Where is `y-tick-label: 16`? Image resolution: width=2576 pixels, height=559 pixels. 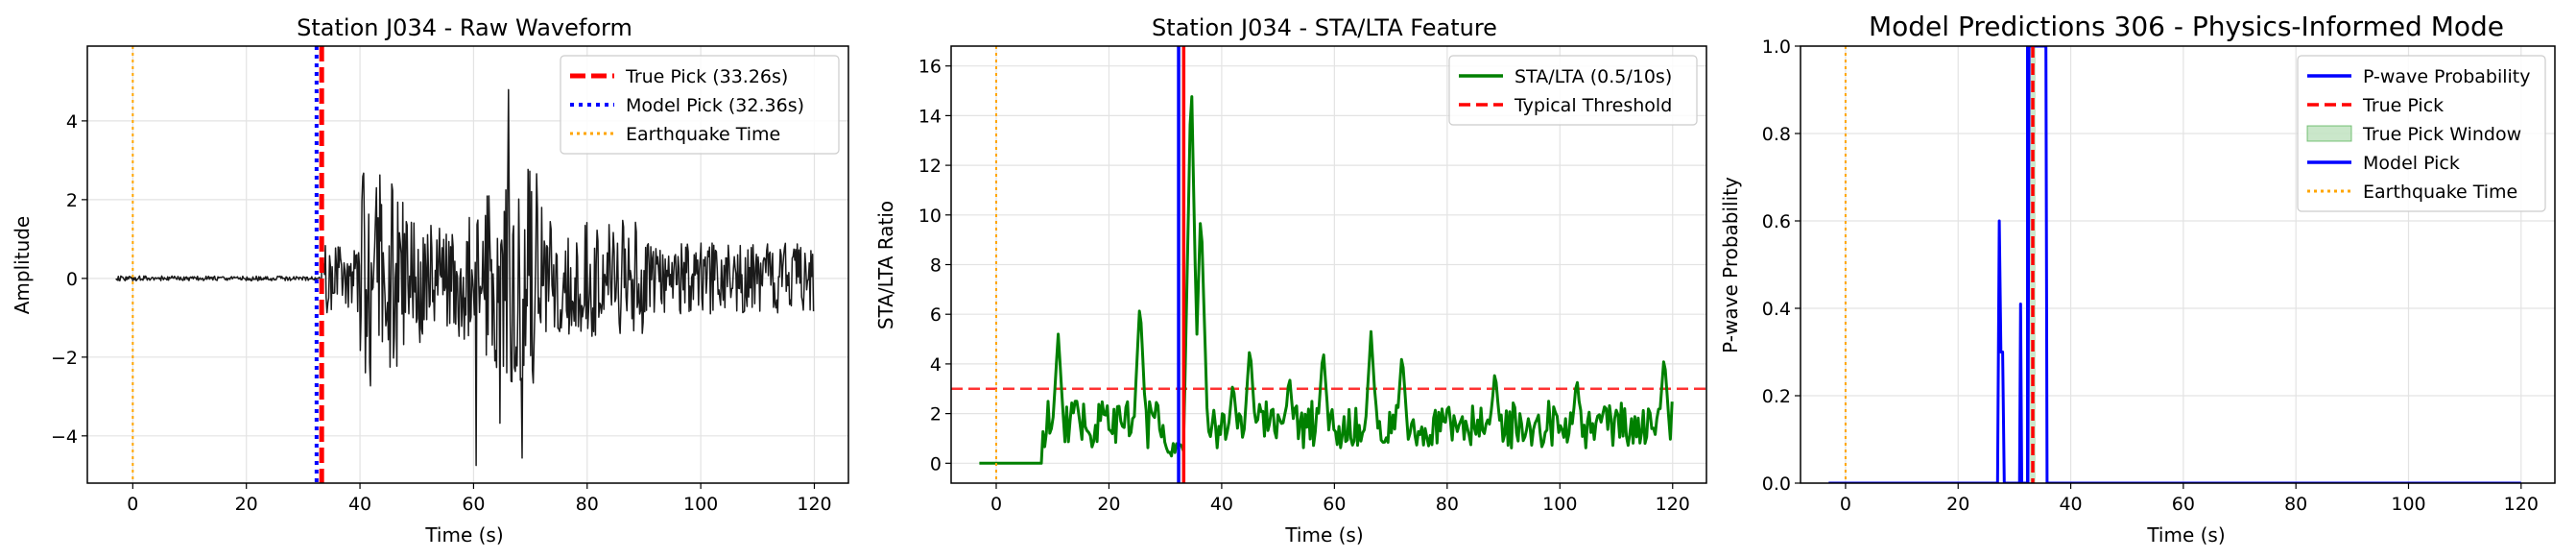
y-tick-label: 16 is located at coordinates (930, 67).